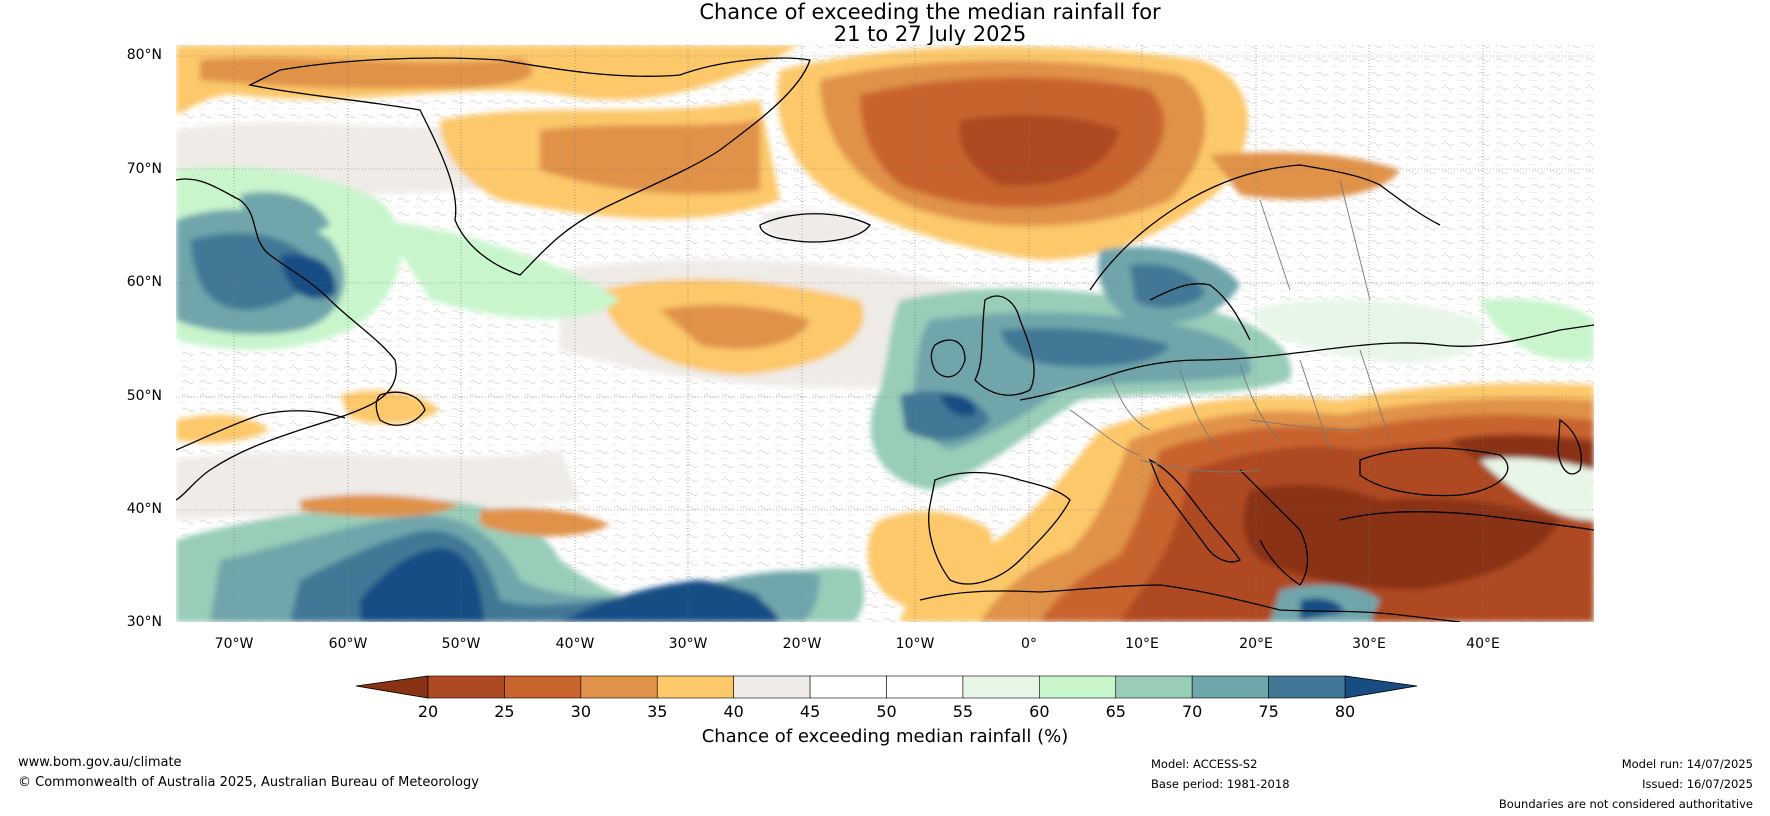 This screenshot has height=816, width=1770. I want to click on footer-issued: Issued: 16/07/2025, so click(1697, 784).